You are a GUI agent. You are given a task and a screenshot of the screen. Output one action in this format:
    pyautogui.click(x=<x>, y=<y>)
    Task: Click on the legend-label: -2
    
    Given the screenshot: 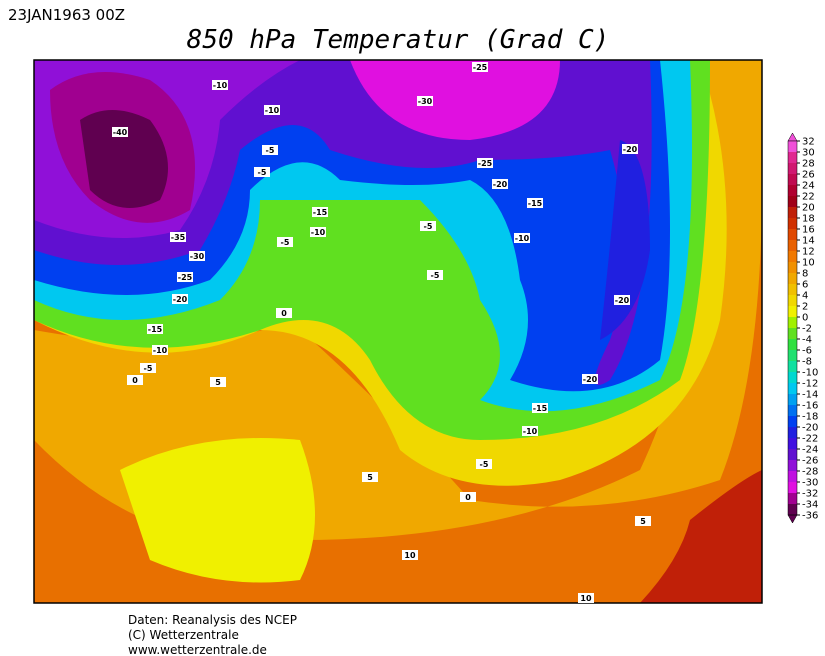 What is the action you would take?
    pyautogui.click(x=807, y=329)
    